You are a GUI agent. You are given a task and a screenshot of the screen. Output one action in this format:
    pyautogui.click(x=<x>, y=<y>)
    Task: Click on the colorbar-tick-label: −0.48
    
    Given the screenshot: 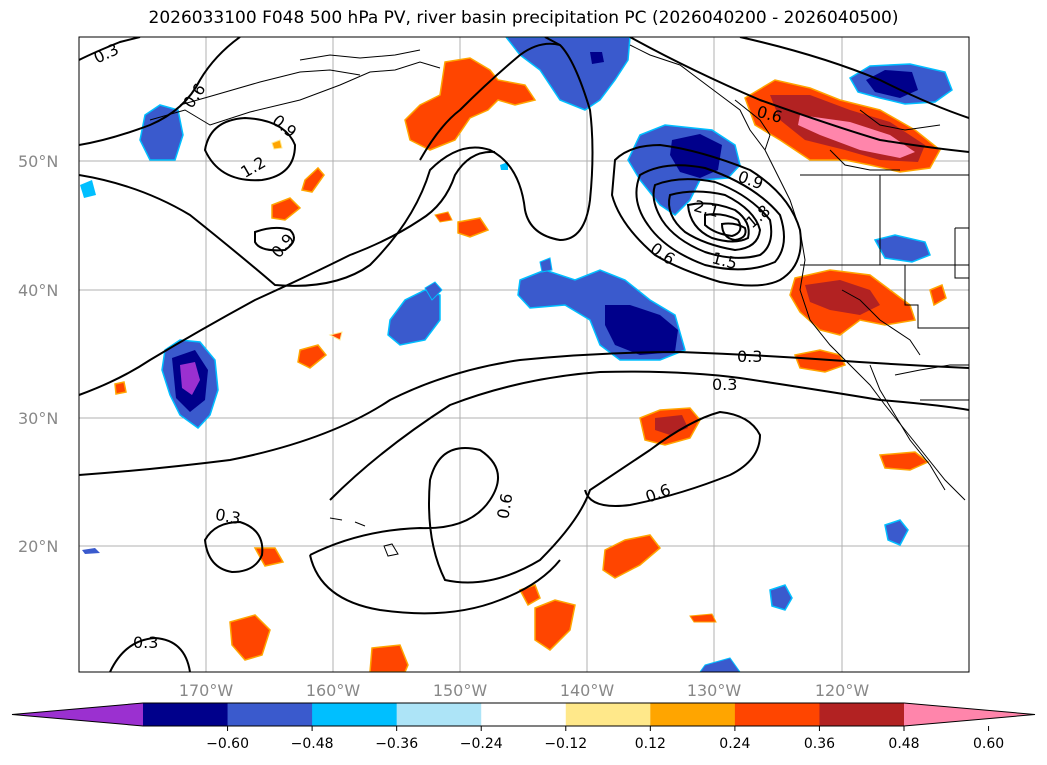 What is the action you would take?
    pyautogui.click(x=312, y=744)
    